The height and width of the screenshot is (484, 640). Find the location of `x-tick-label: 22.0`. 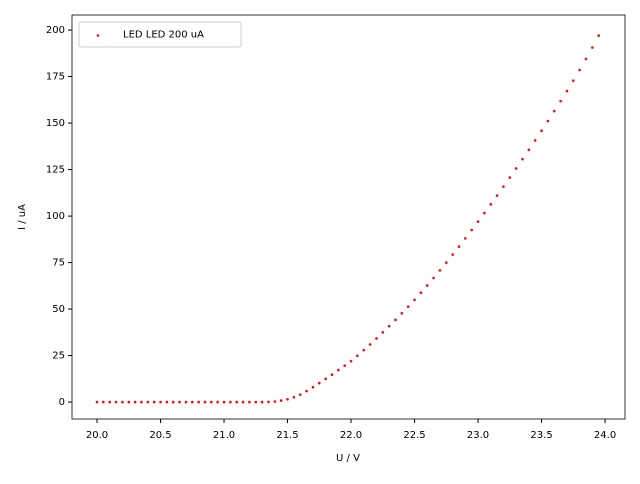

x-tick-label: 22.0 is located at coordinates (351, 435).